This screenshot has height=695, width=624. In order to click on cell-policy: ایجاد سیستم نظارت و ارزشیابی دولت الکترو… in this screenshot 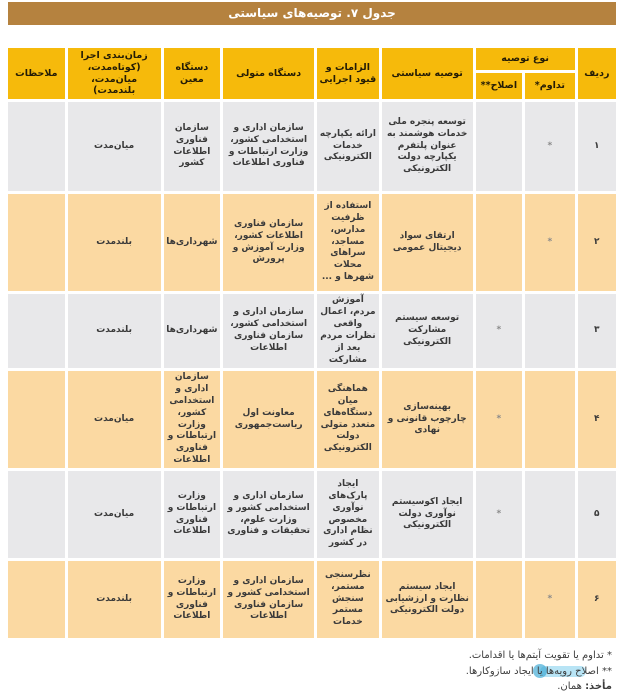, I will do `click(427, 599)`.